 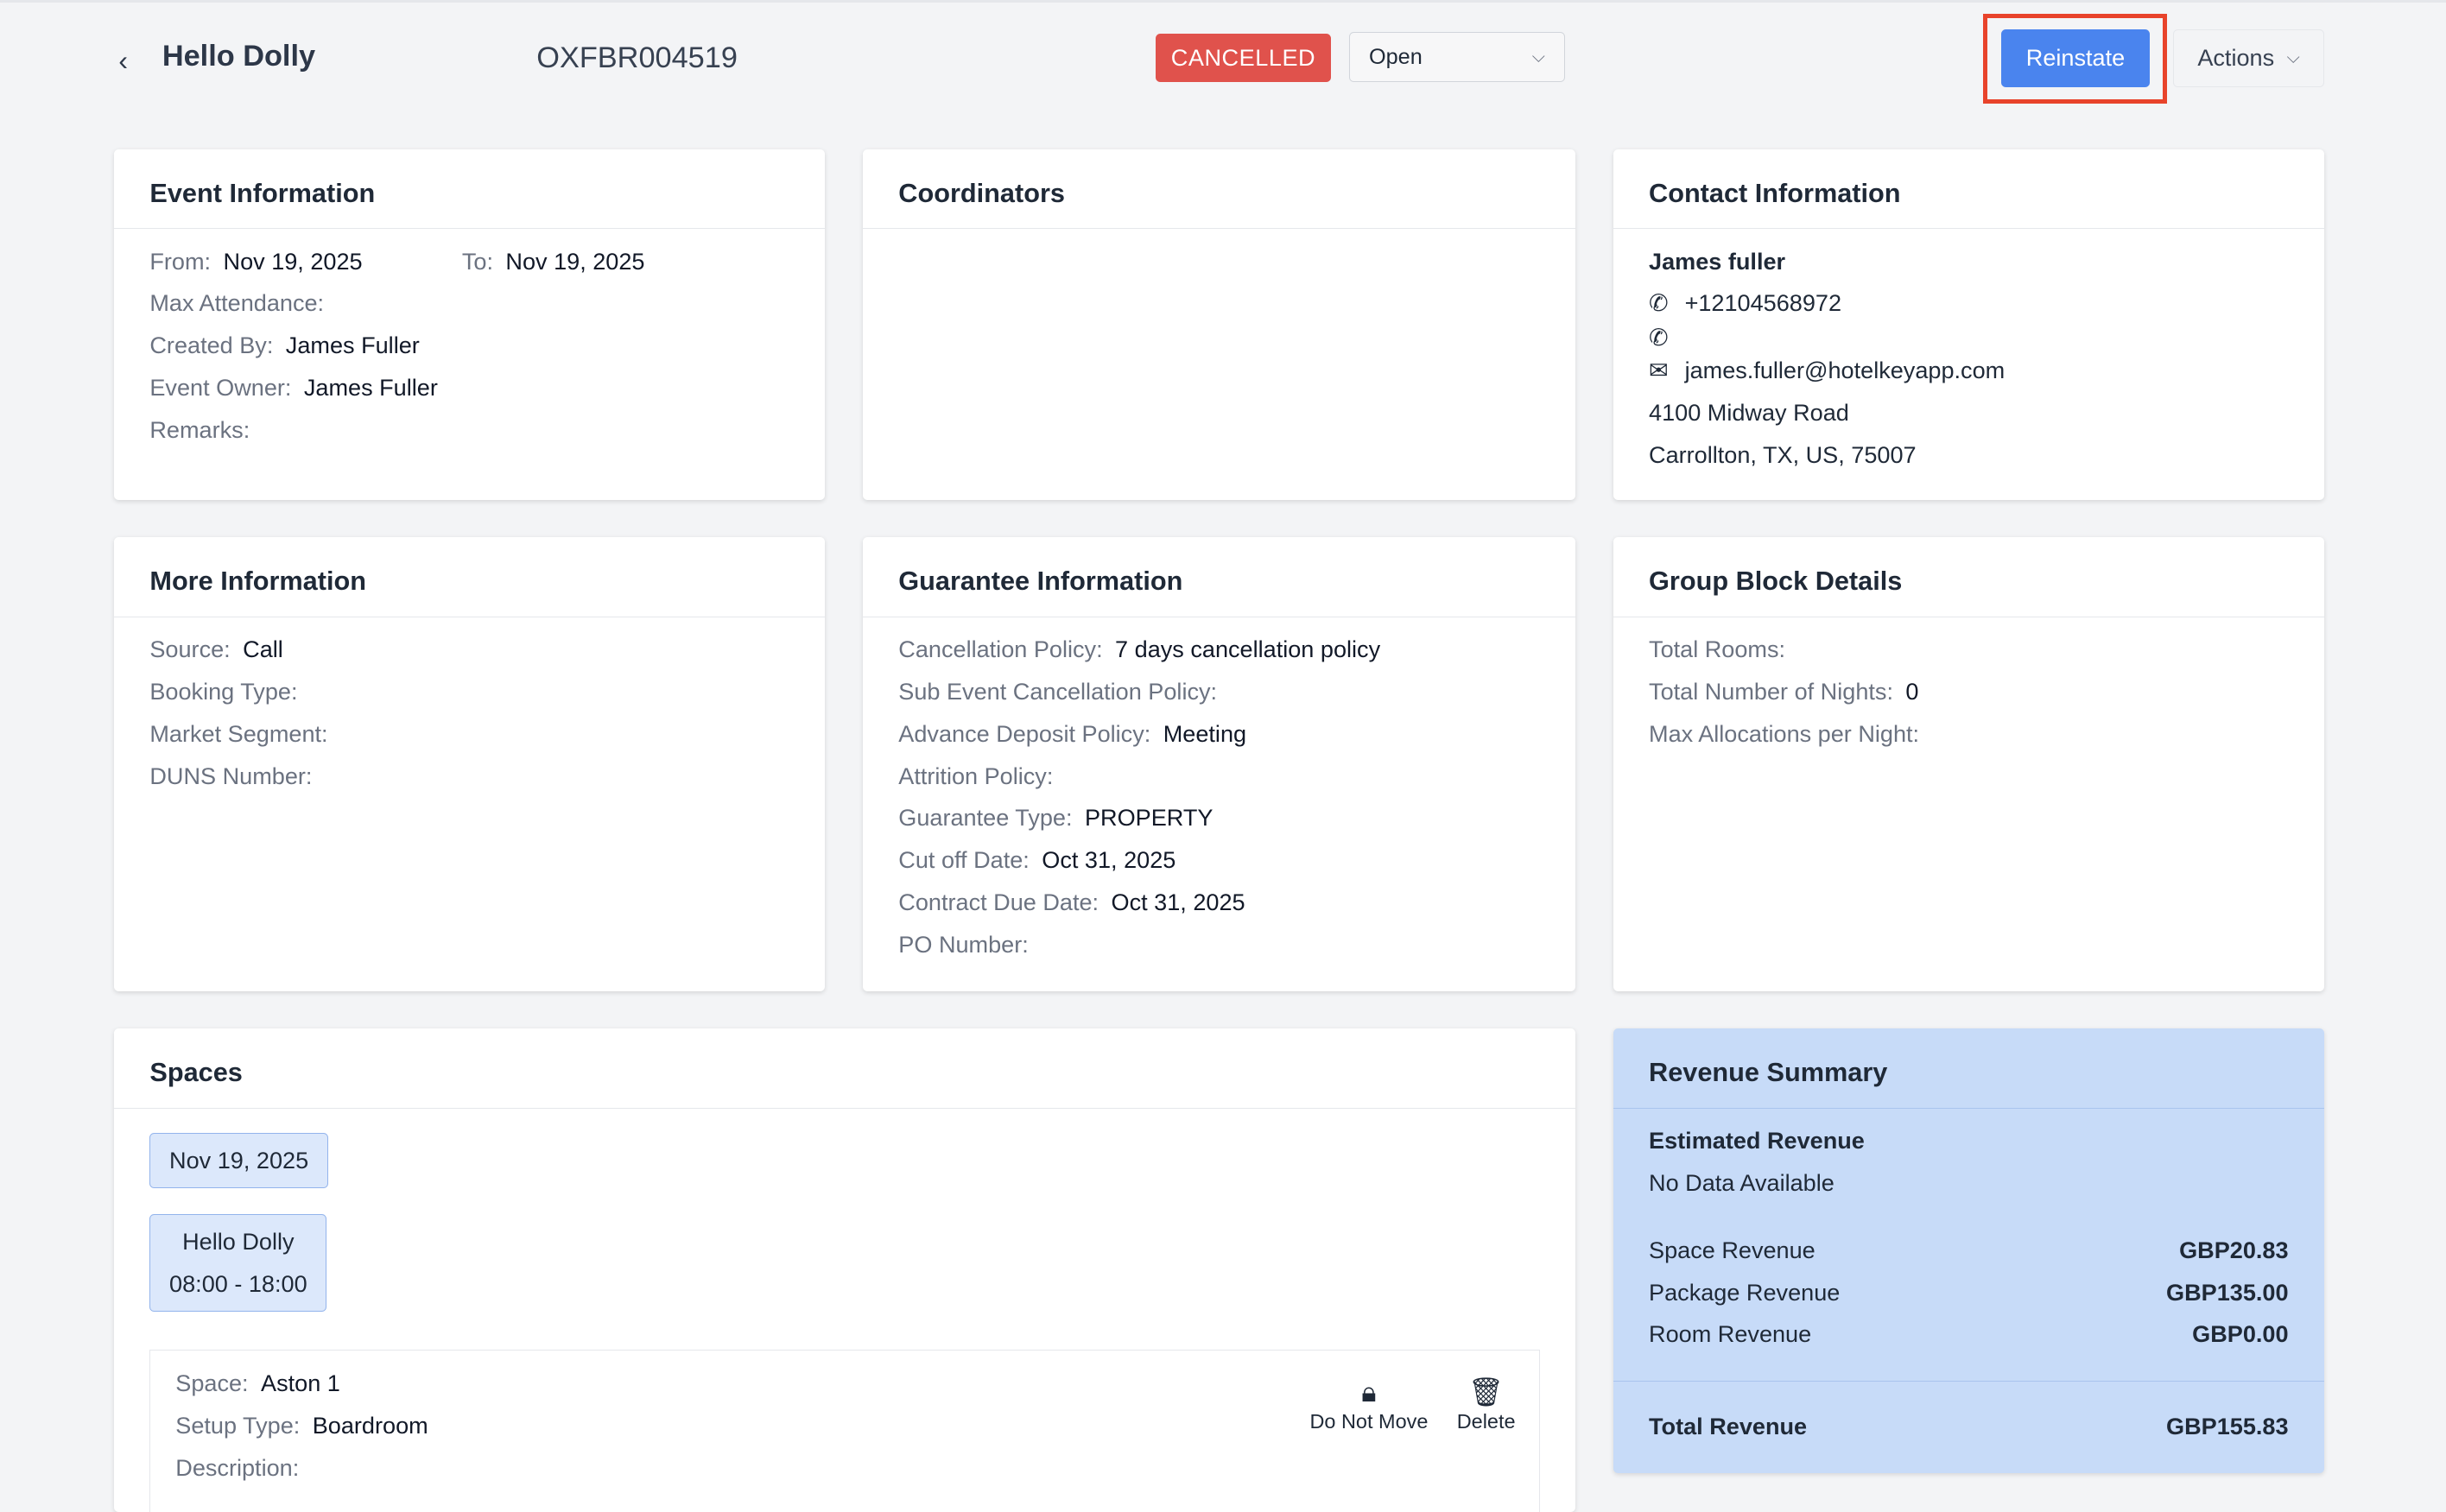 I want to click on field-value: Boardroom, so click(x=370, y=1425).